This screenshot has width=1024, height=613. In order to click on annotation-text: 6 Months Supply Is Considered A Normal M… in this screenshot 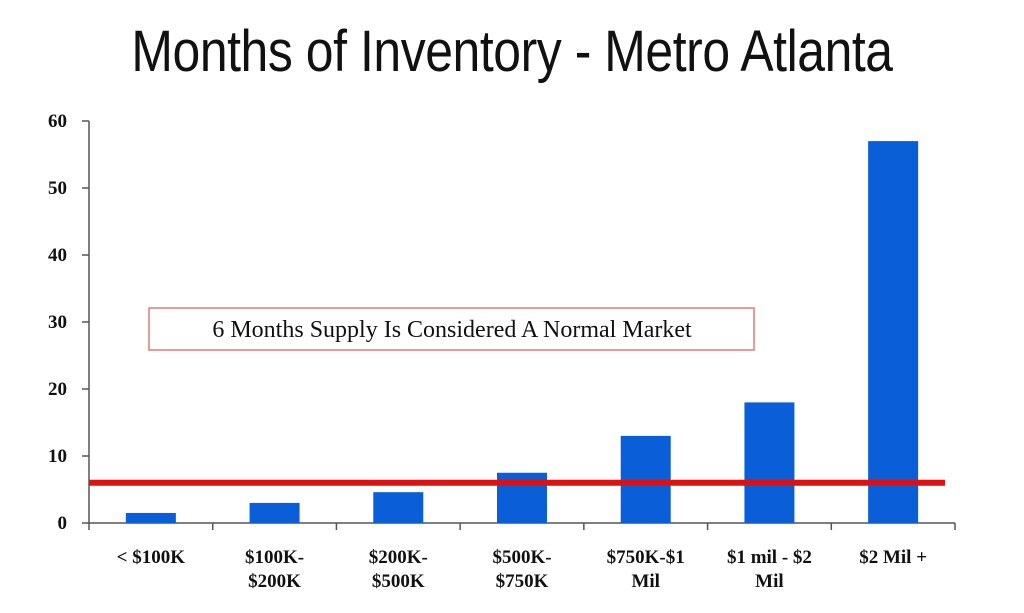, I will do `click(452, 330)`.